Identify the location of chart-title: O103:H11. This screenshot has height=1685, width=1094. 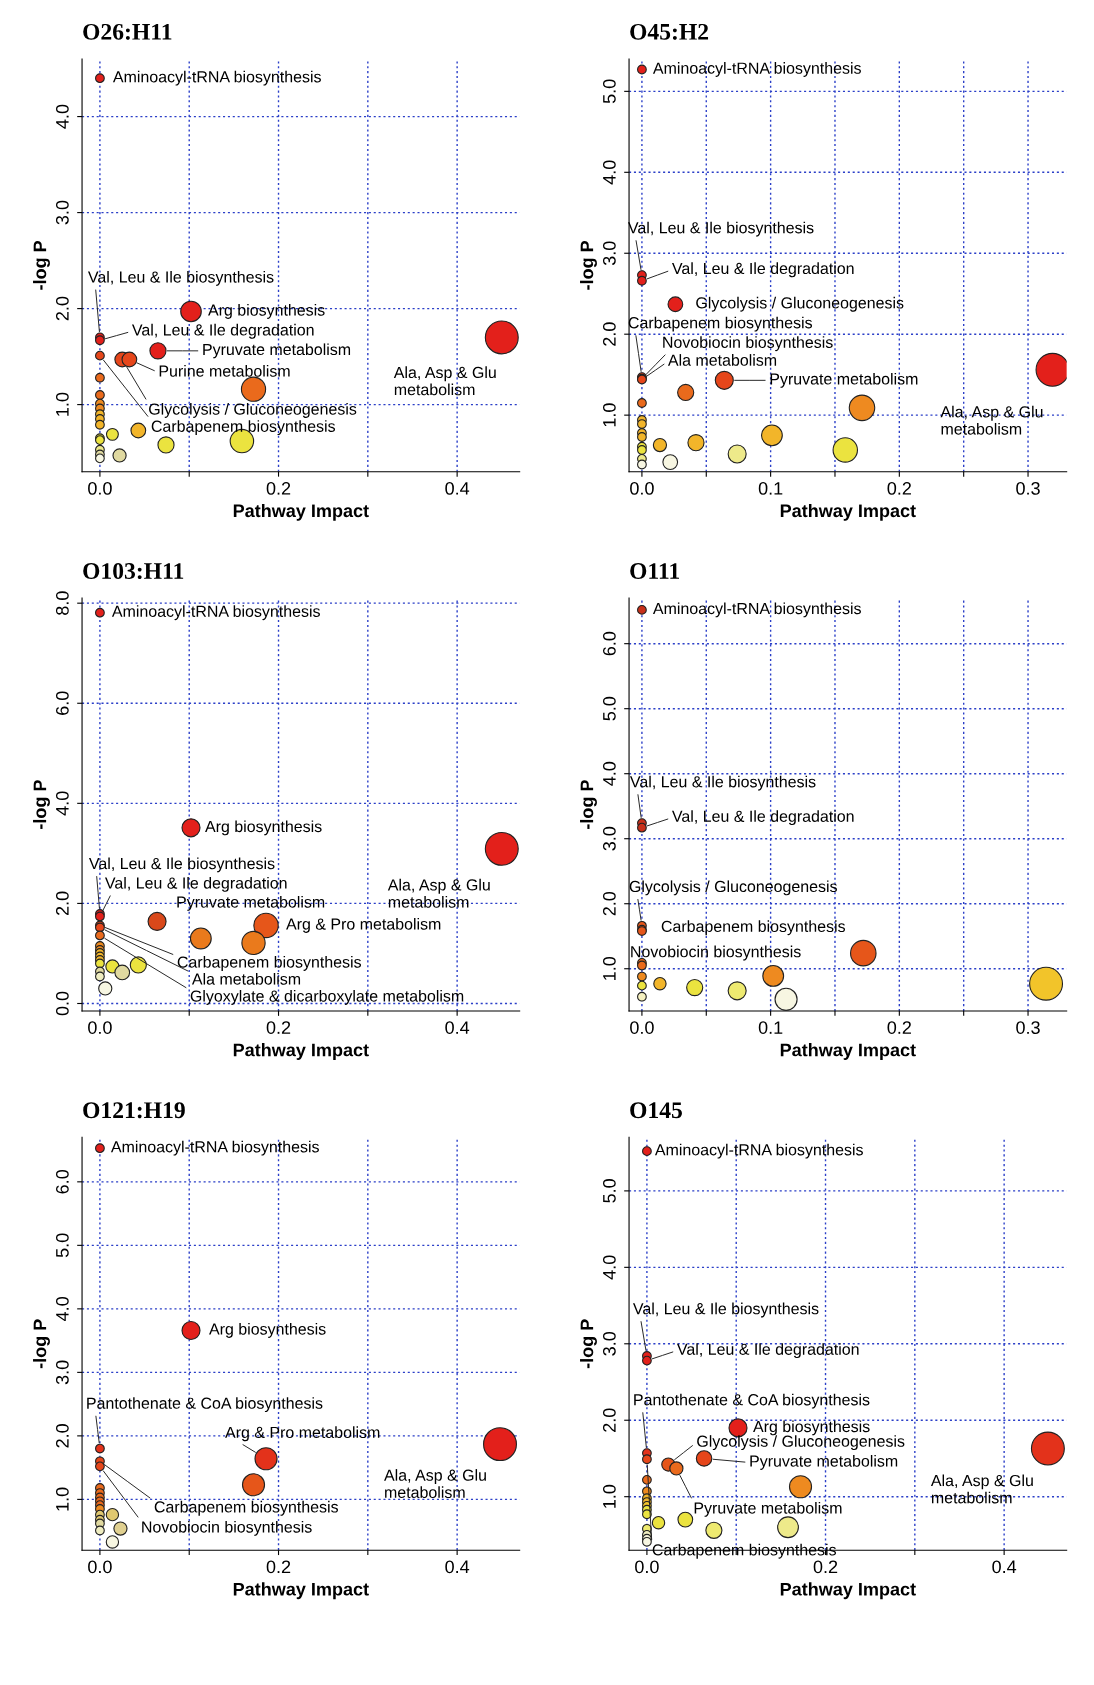
(133, 571).